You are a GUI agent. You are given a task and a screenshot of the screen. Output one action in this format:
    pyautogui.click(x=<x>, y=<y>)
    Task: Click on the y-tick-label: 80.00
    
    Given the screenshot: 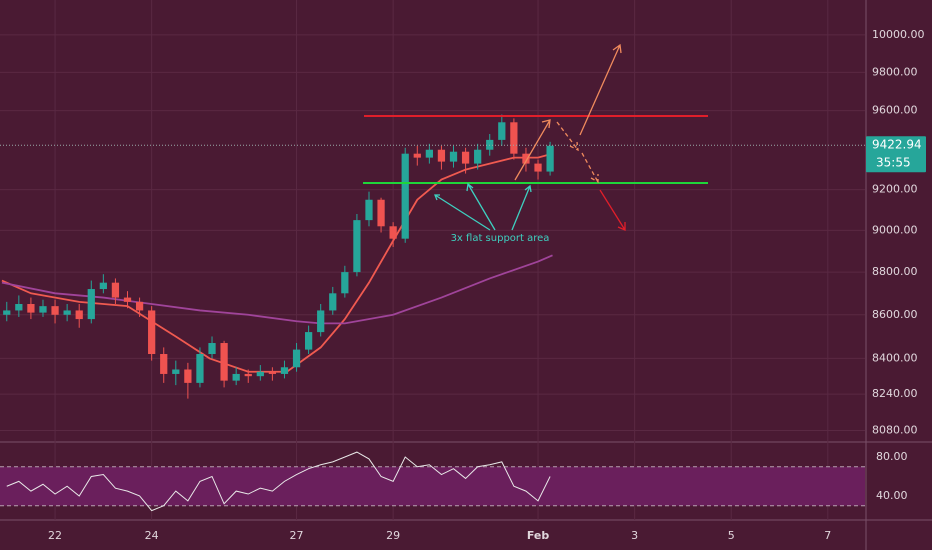 What is the action you would take?
    pyautogui.click(x=892, y=456)
    